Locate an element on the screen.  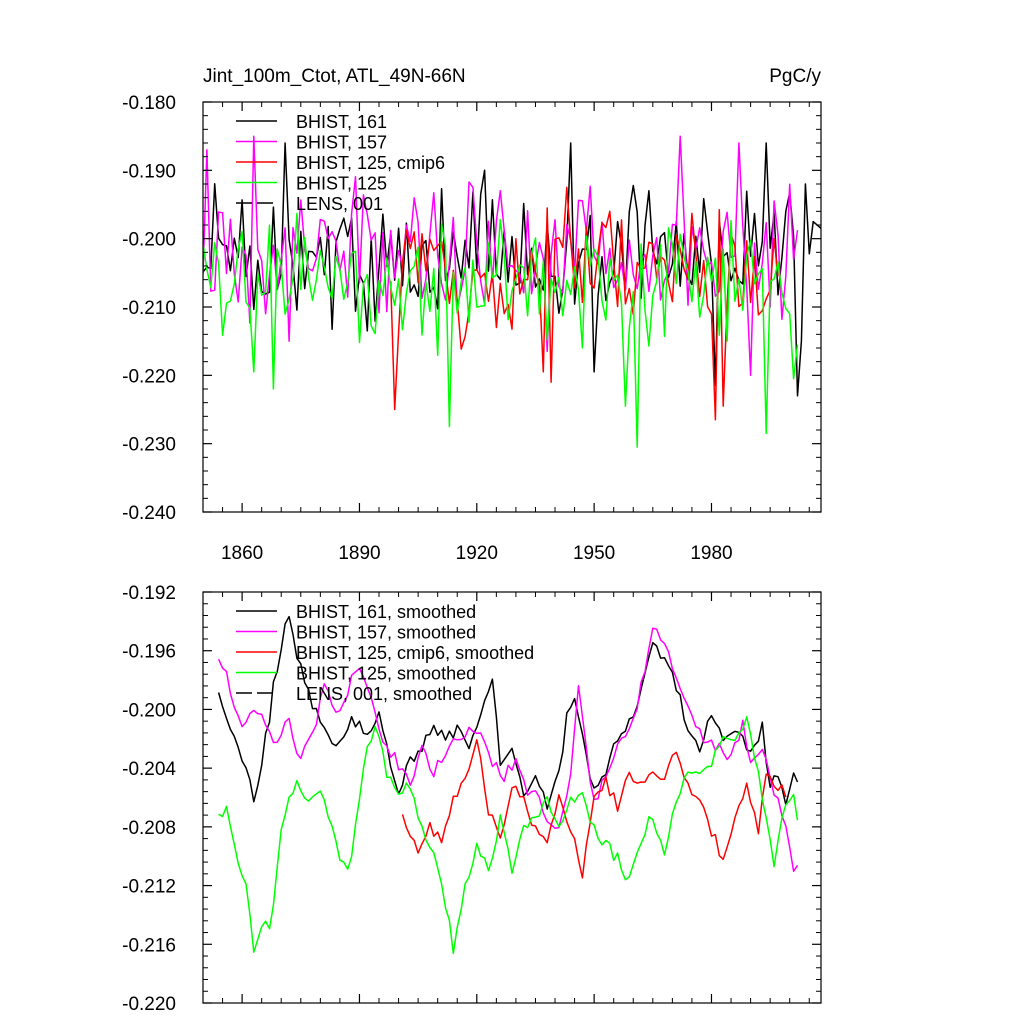
x-tick-label: 1860 is located at coordinates (242, 553).